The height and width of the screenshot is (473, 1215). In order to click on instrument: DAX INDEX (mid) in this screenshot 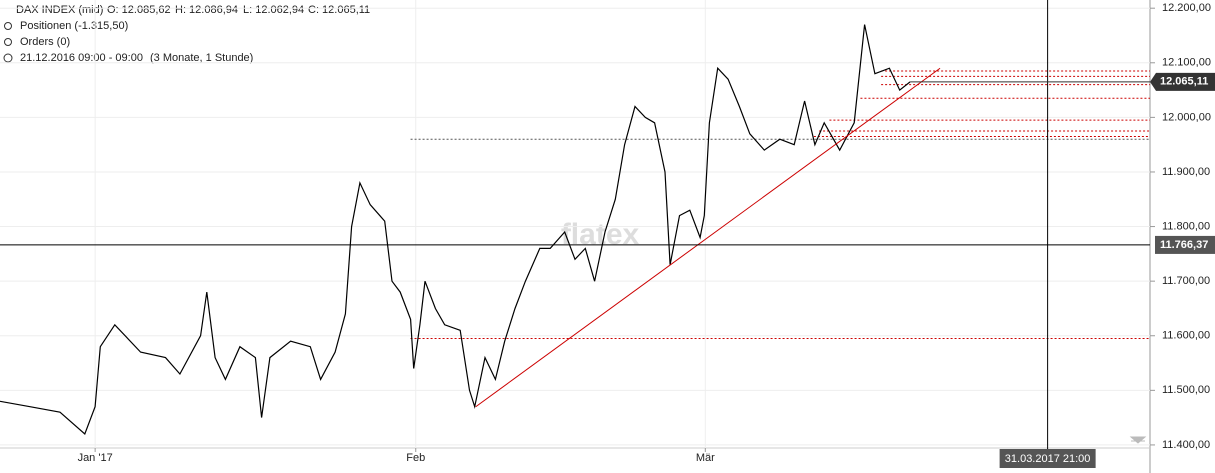, I will do `click(59, 10)`.